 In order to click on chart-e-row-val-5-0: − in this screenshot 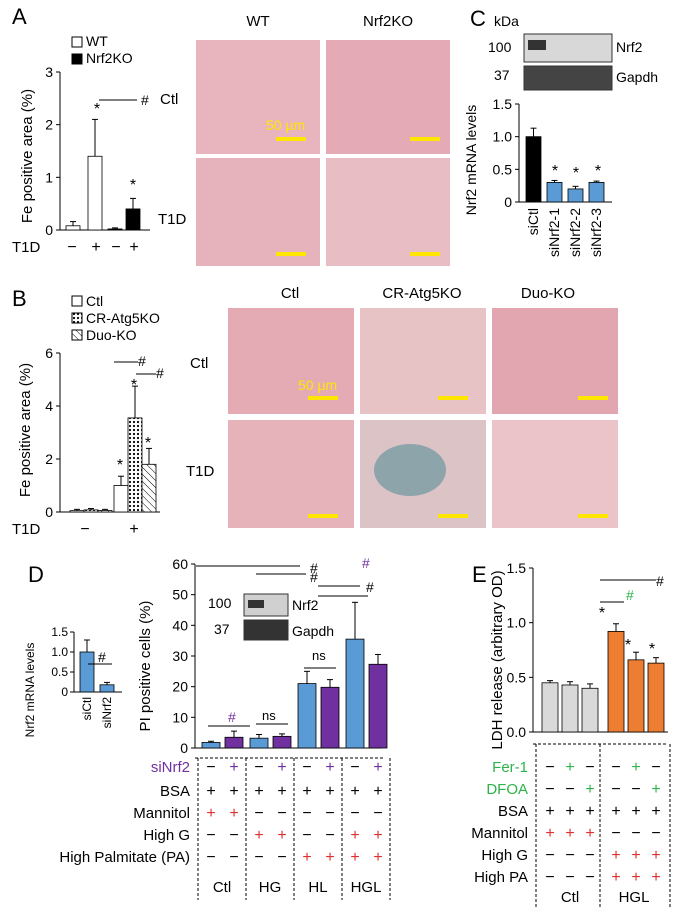, I will do `click(549, 877)`.